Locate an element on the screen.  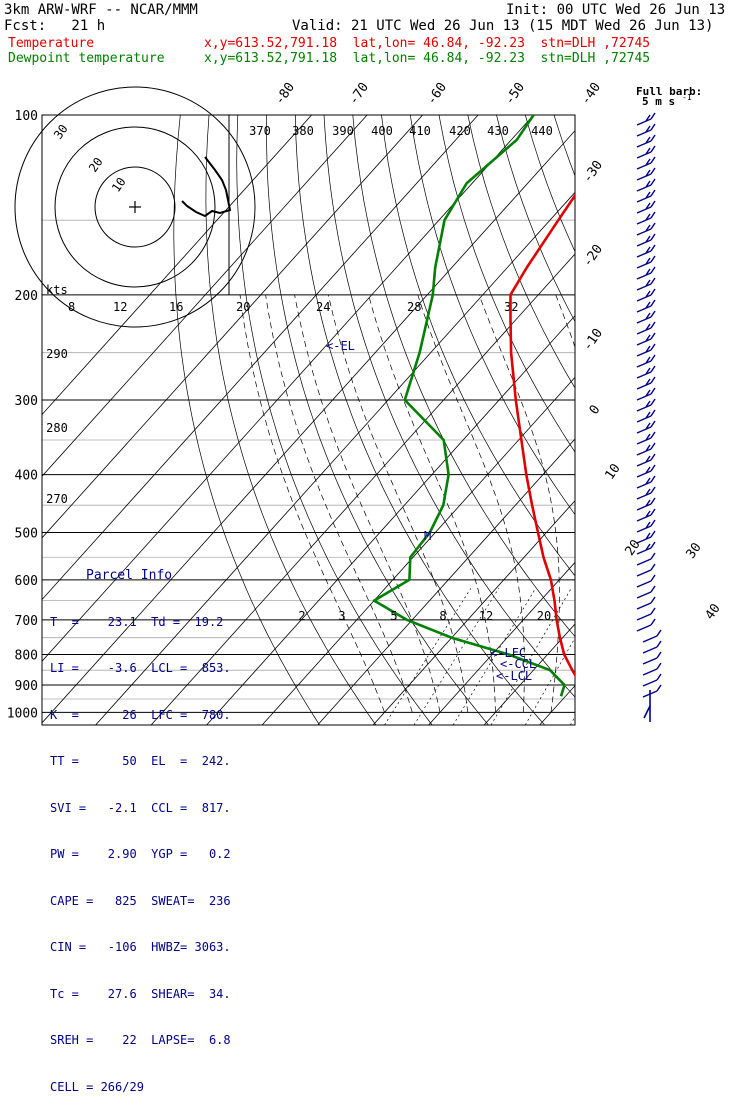
parcel-row: TT = 50 EL = 242. is located at coordinates (137, 762).